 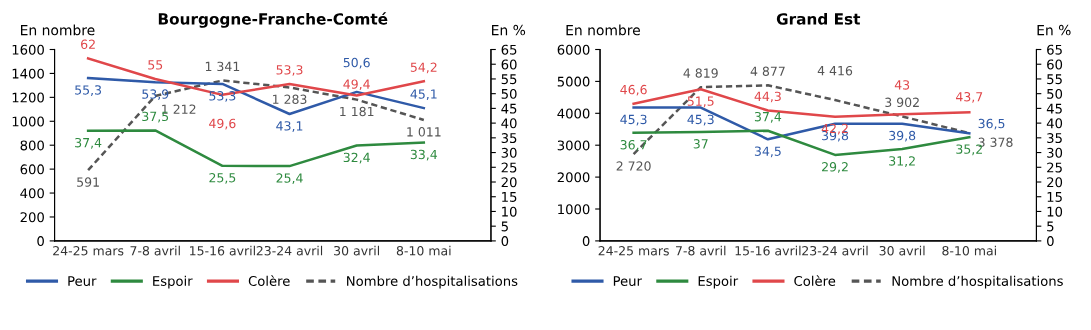 What do you see at coordinates (32, 169) in the screenshot?
I see `y-tick-label: 600` at bounding box center [32, 169].